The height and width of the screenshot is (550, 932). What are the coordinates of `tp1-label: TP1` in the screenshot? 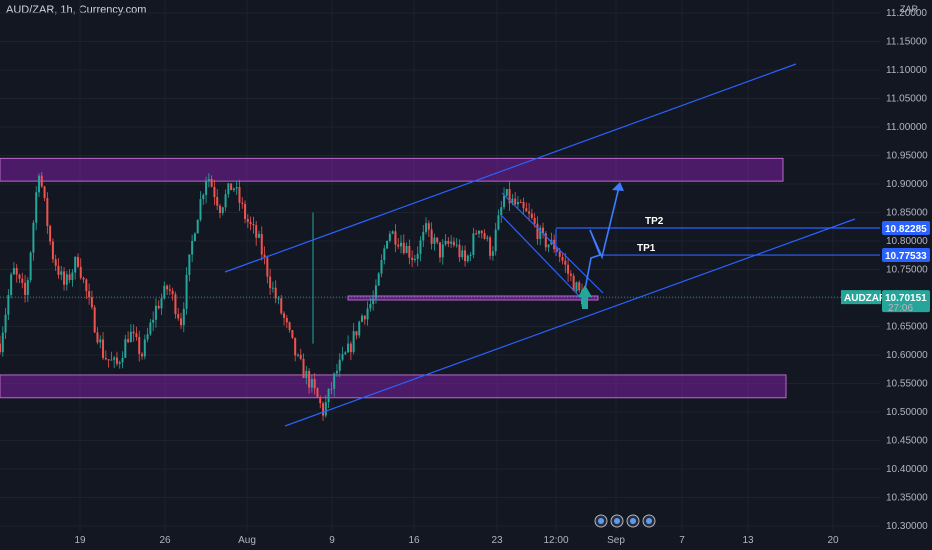 It's located at (646, 248).